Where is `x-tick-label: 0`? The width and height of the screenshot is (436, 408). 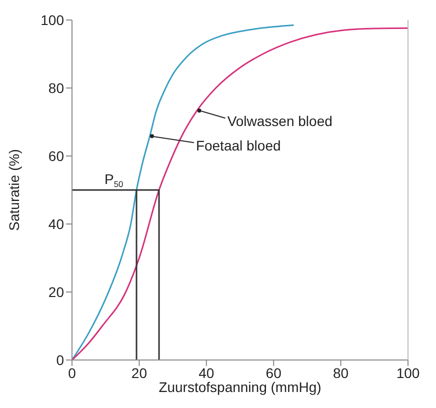 x-tick-label: 0 is located at coordinates (72, 372).